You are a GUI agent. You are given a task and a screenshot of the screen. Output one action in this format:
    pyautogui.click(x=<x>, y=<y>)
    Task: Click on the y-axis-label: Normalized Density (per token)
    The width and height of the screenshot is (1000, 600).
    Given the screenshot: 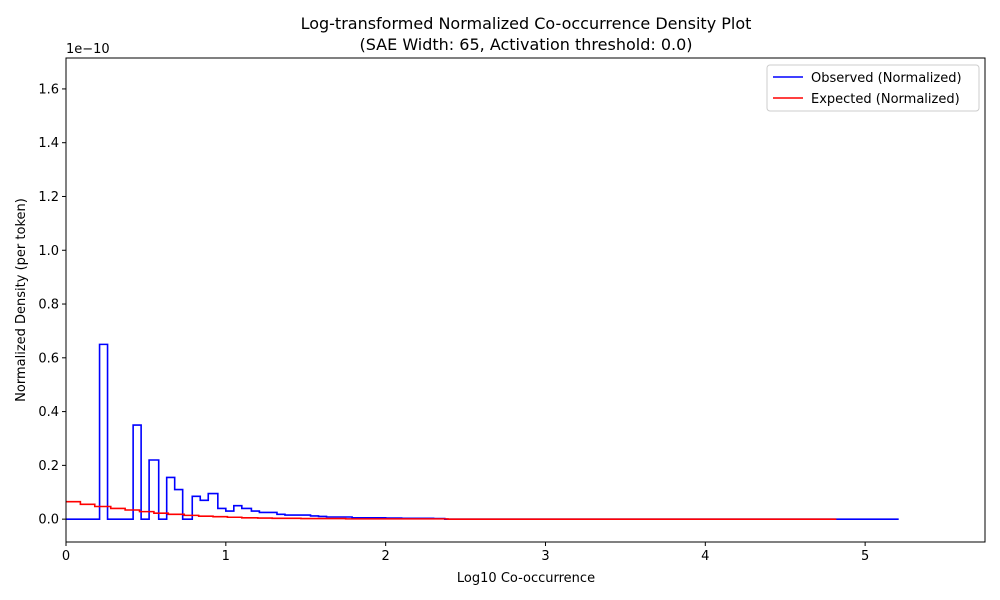 What is the action you would take?
    pyautogui.click(x=21, y=300)
    